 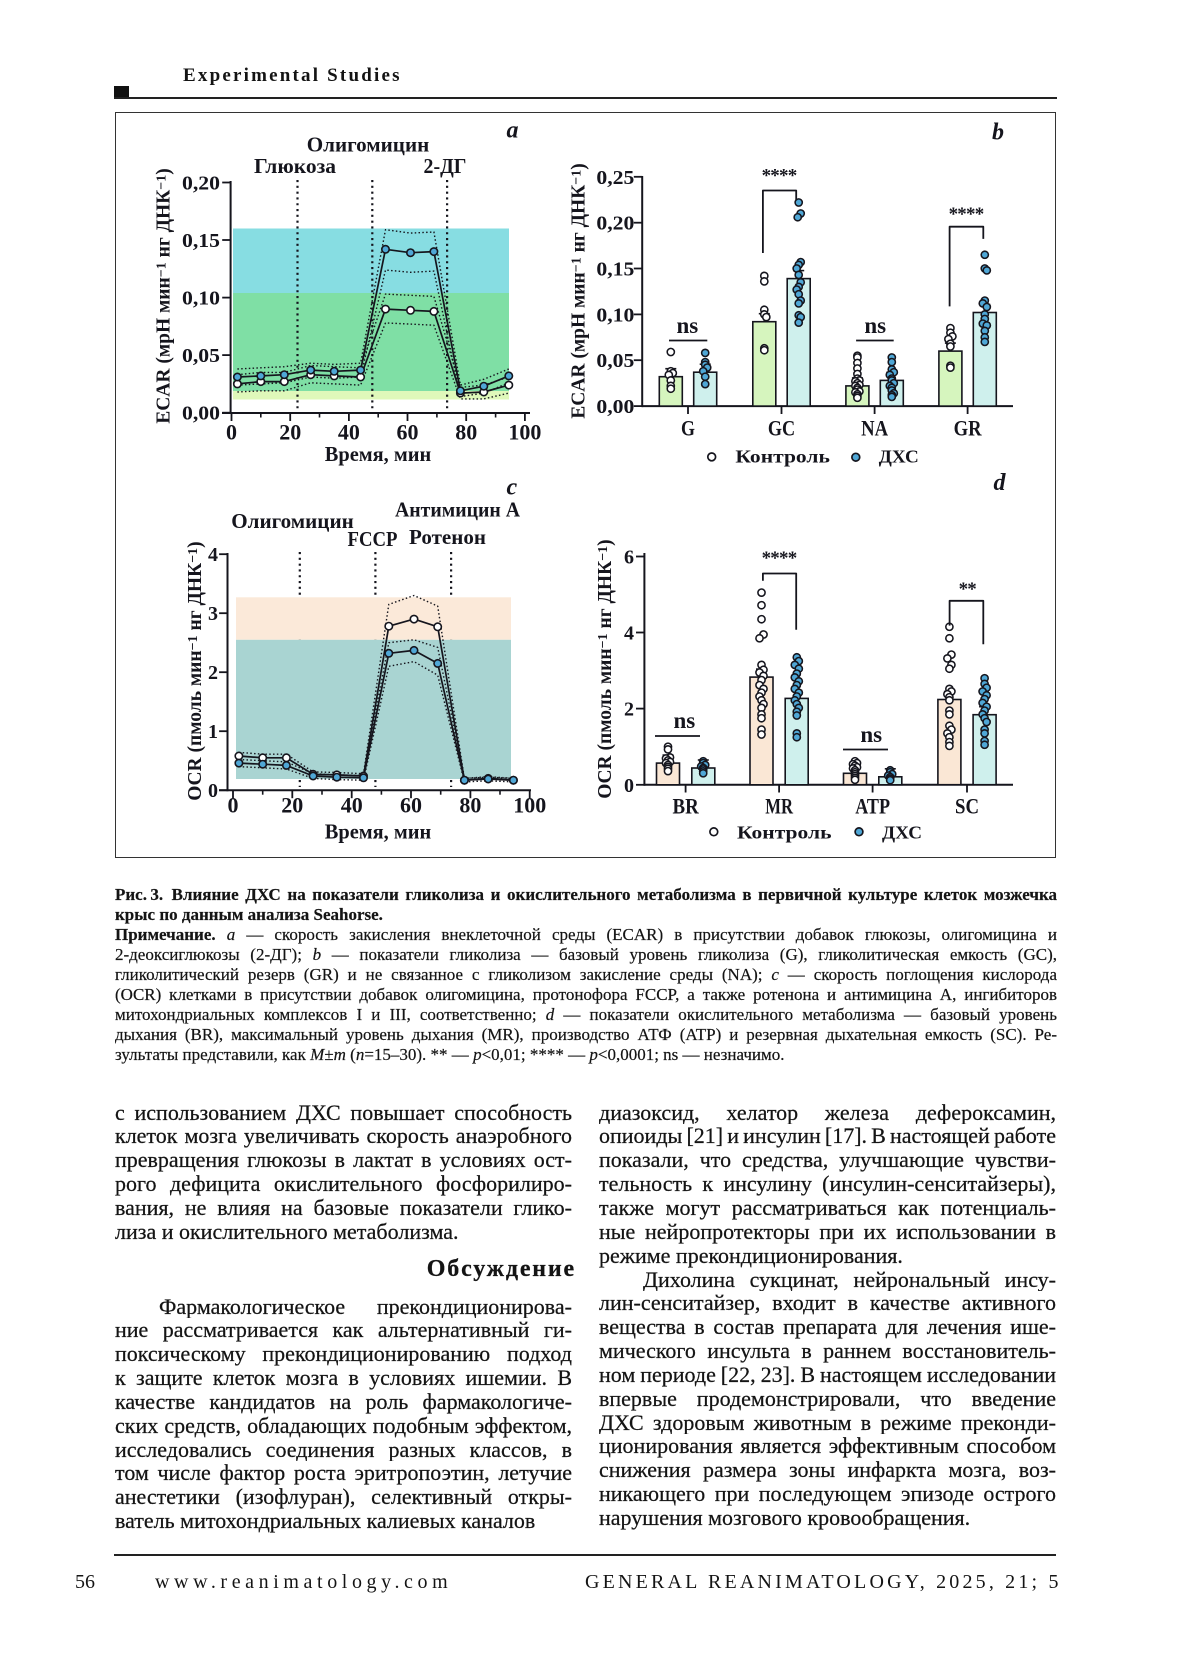 I want to click on svg-text: 3, so click(x=213, y=614).